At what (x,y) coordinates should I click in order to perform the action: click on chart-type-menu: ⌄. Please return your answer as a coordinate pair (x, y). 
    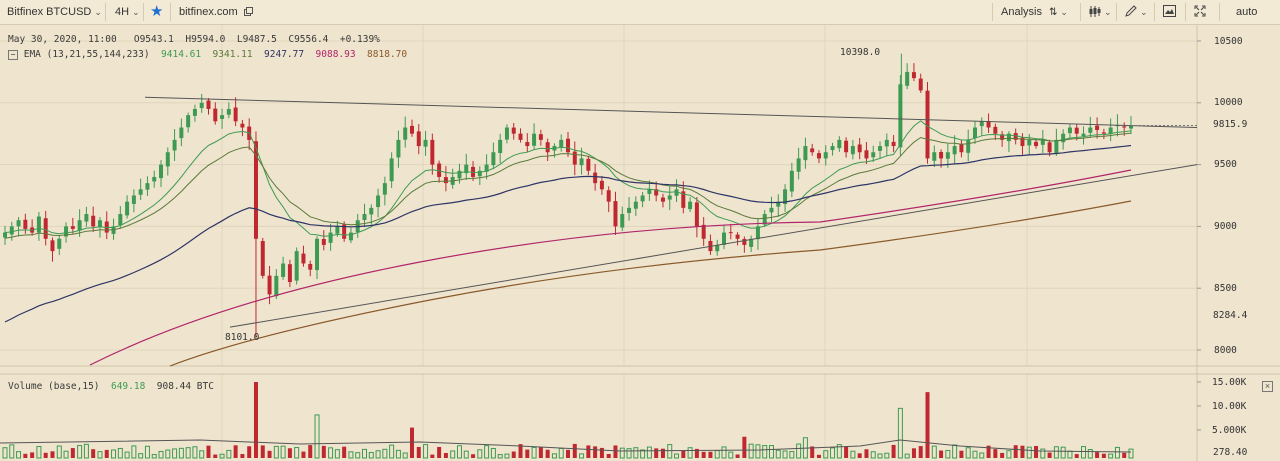
    Looking at the image, I should click on (1100, 12).